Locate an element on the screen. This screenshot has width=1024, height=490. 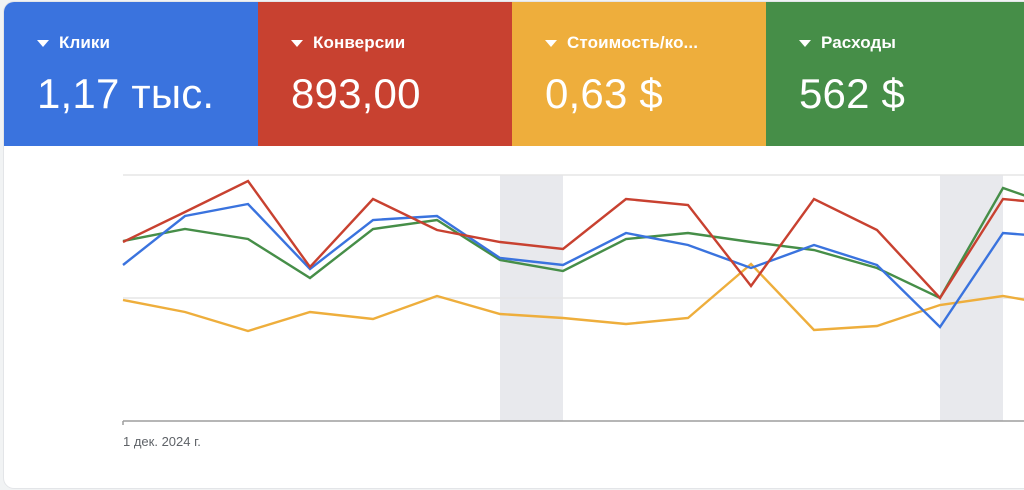
metric-label-row: Клики is located at coordinates (73, 43).